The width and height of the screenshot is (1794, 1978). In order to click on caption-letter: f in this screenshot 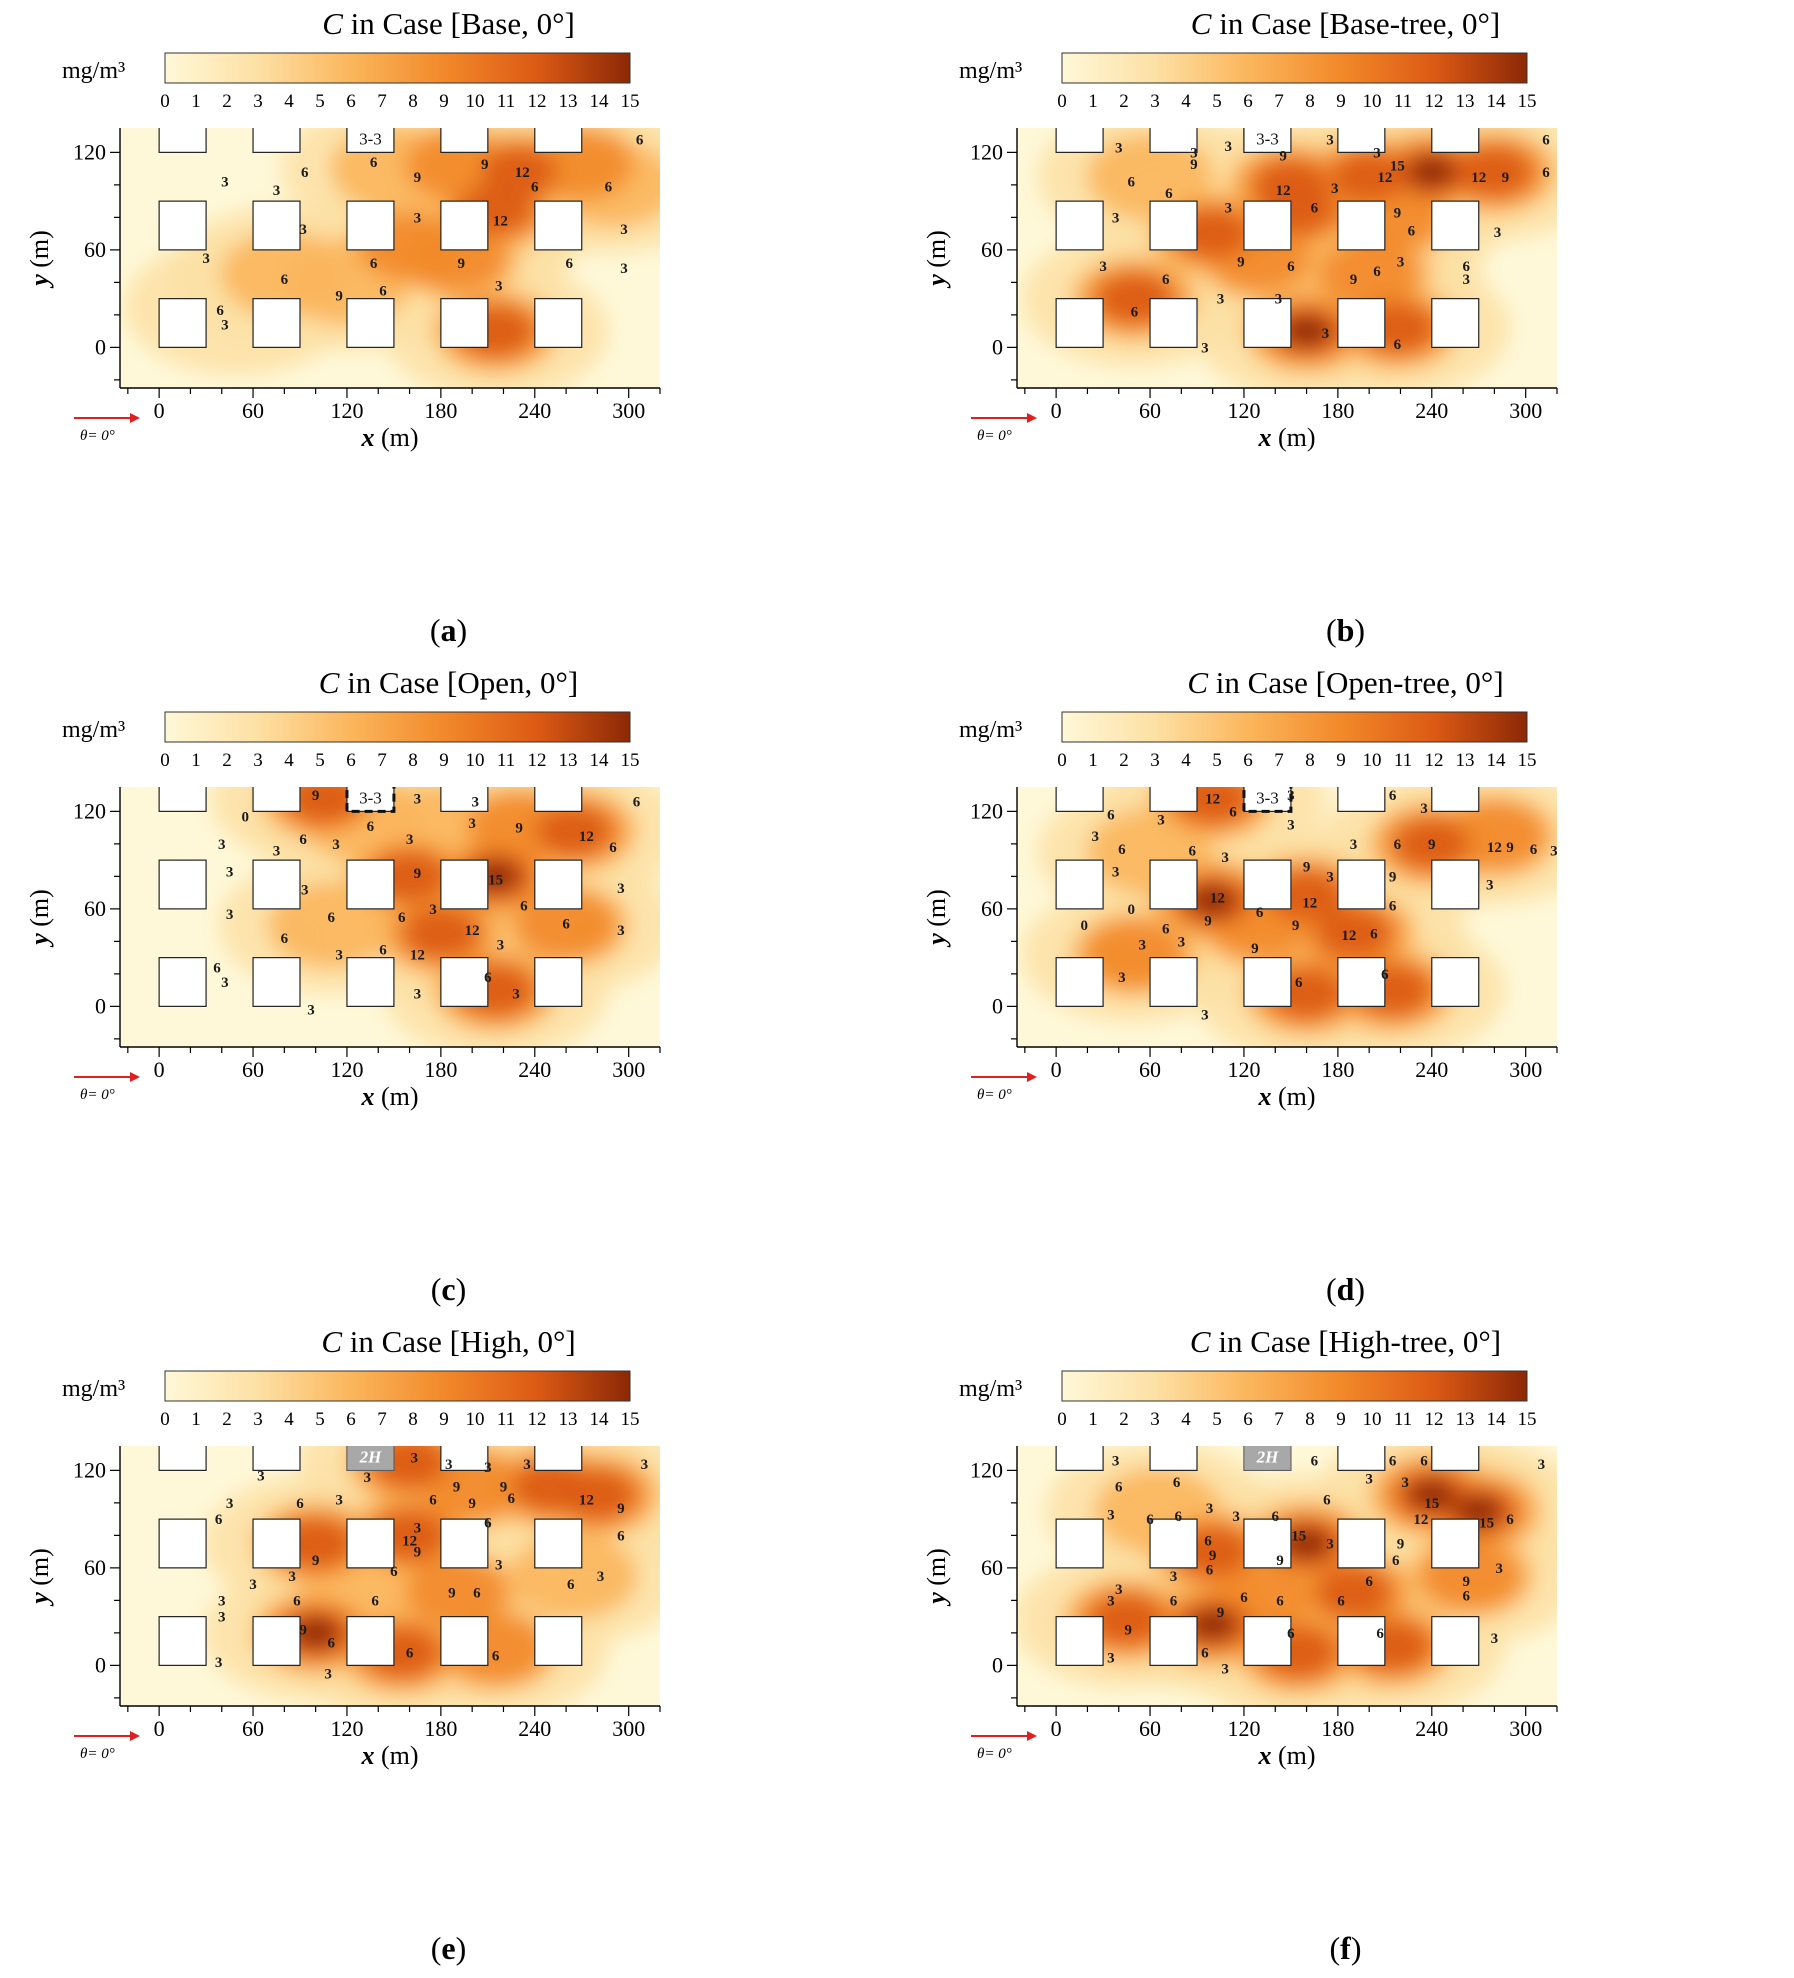, I will do `click(1345, 1948)`.